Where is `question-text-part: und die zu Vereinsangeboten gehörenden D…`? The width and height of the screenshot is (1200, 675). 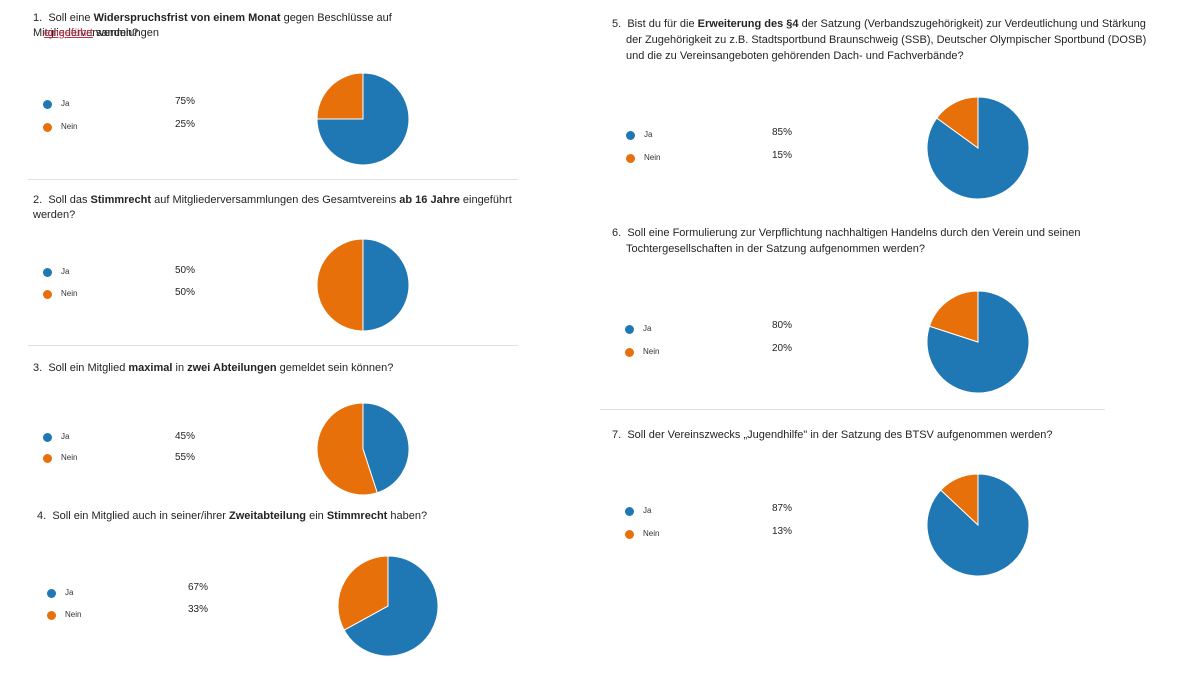 question-text-part: und die zu Vereinsangeboten gehörenden D… is located at coordinates (795, 56).